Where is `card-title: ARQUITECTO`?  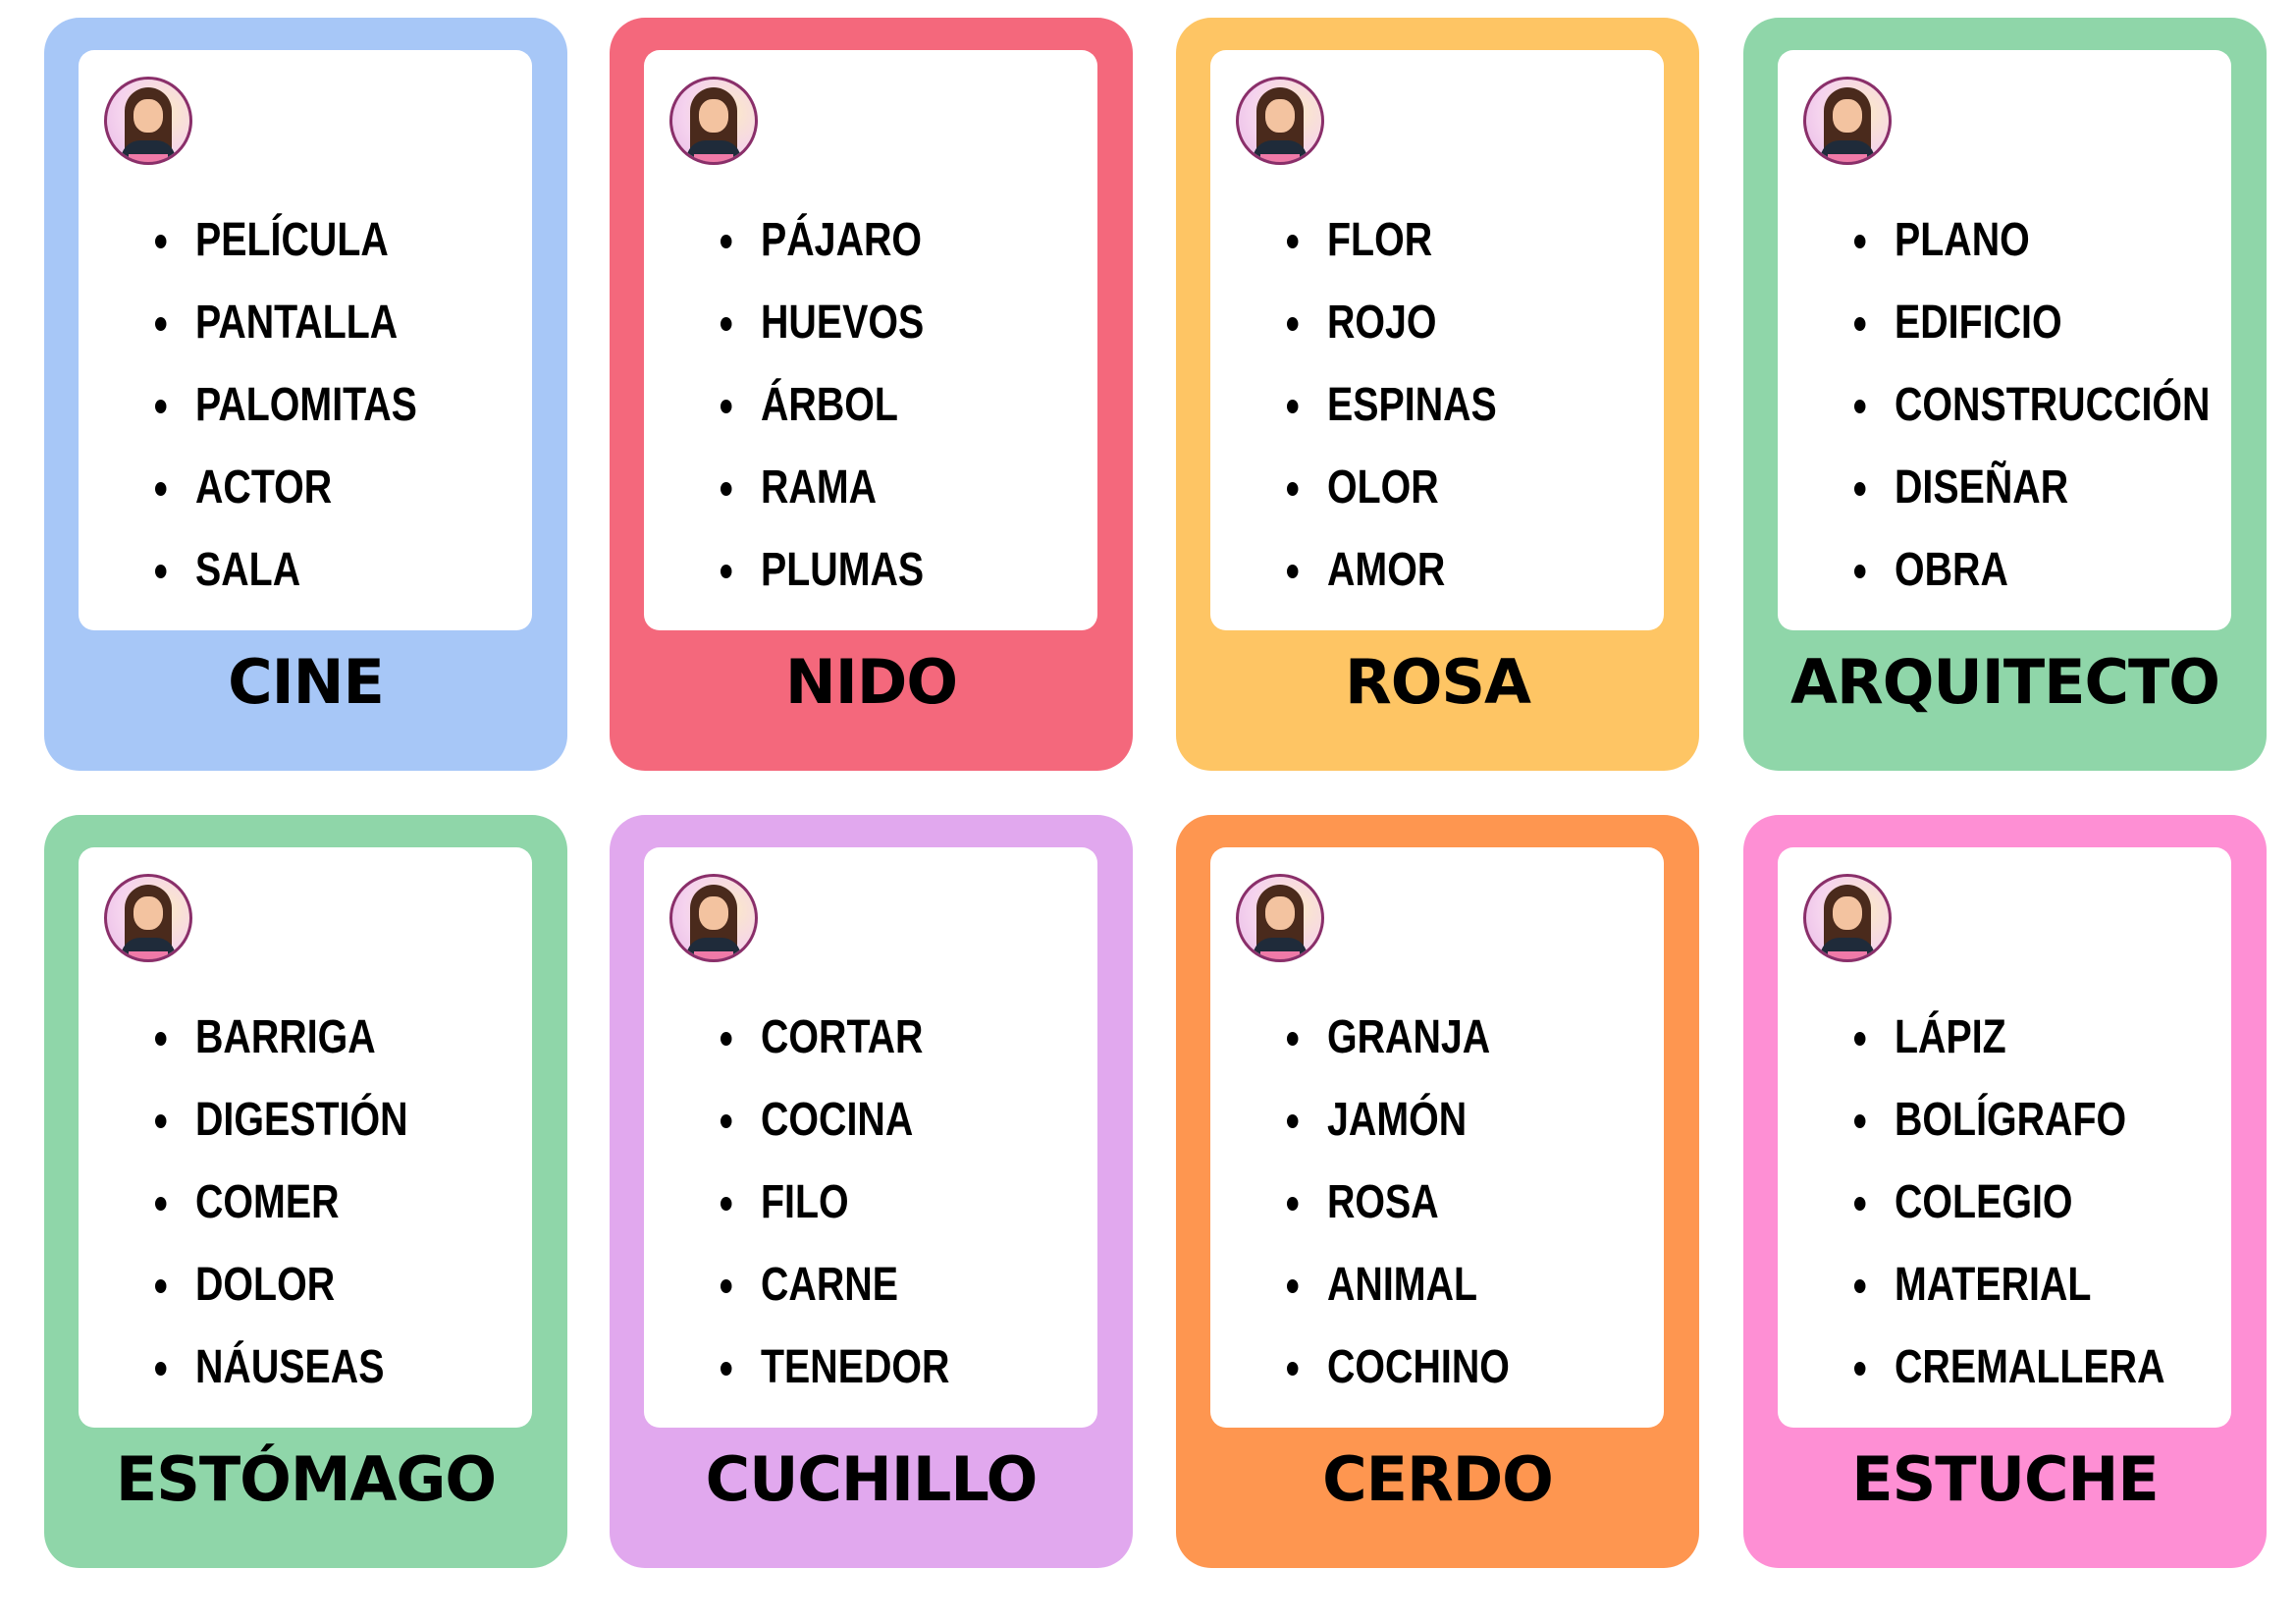
card-title: ARQUITECTO is located at coordinates (2005, 682).